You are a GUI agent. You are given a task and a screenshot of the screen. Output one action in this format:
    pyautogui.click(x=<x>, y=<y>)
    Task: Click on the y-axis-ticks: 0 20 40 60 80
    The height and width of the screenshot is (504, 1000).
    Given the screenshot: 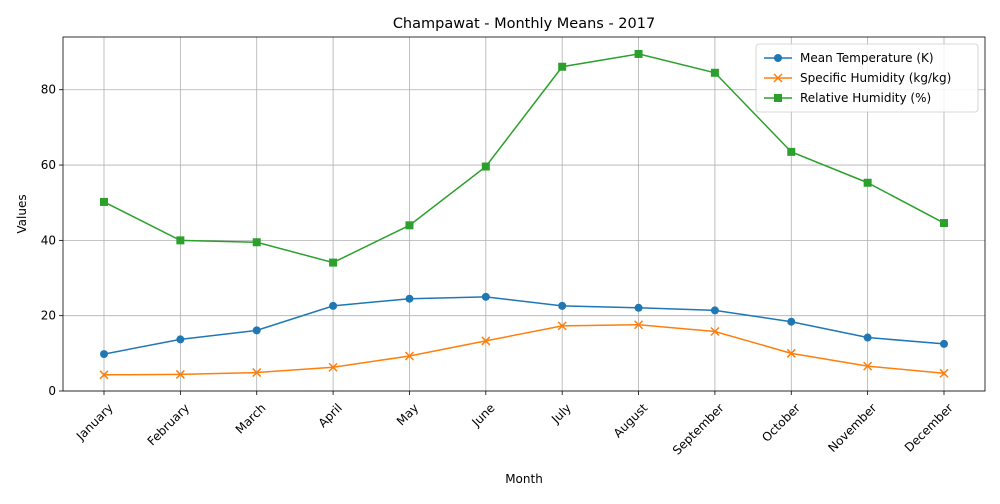 What is the action you would take?
    pyautogui.click(x=52, y=240)
    